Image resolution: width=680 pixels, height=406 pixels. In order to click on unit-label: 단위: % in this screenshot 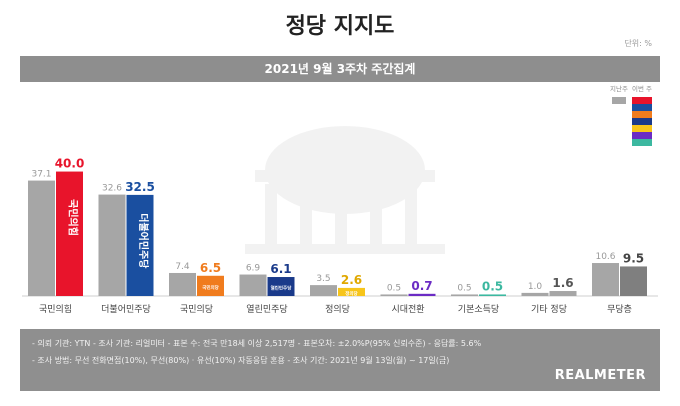, I will do `click(638, 43)`.